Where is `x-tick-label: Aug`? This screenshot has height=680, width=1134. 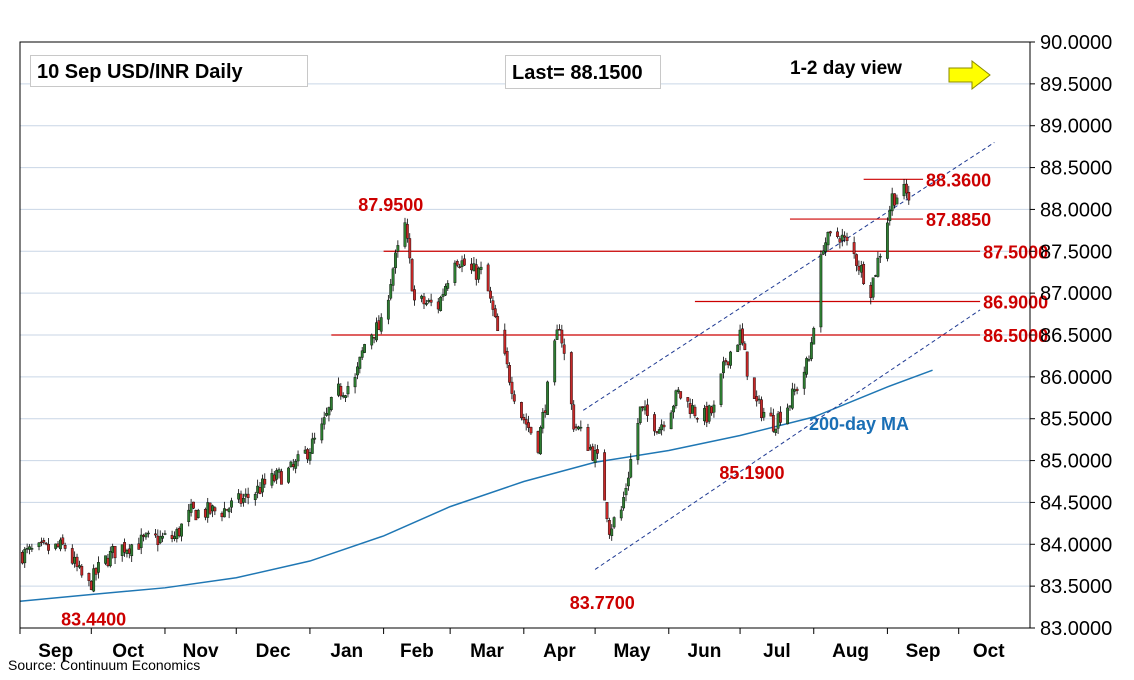 x-tick-label: Aug is located at coordinates (850, 651).